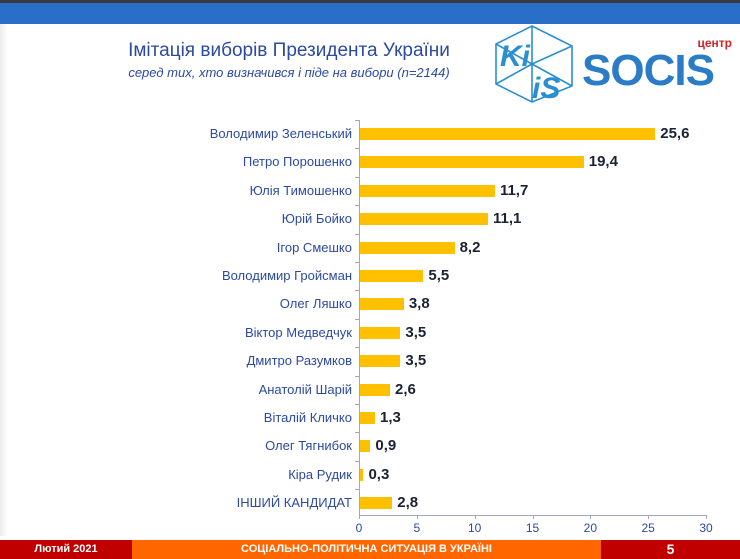  Describe the element at coordinates (546, 88) in the screenshot. I see `svg-text: iS` at that location.